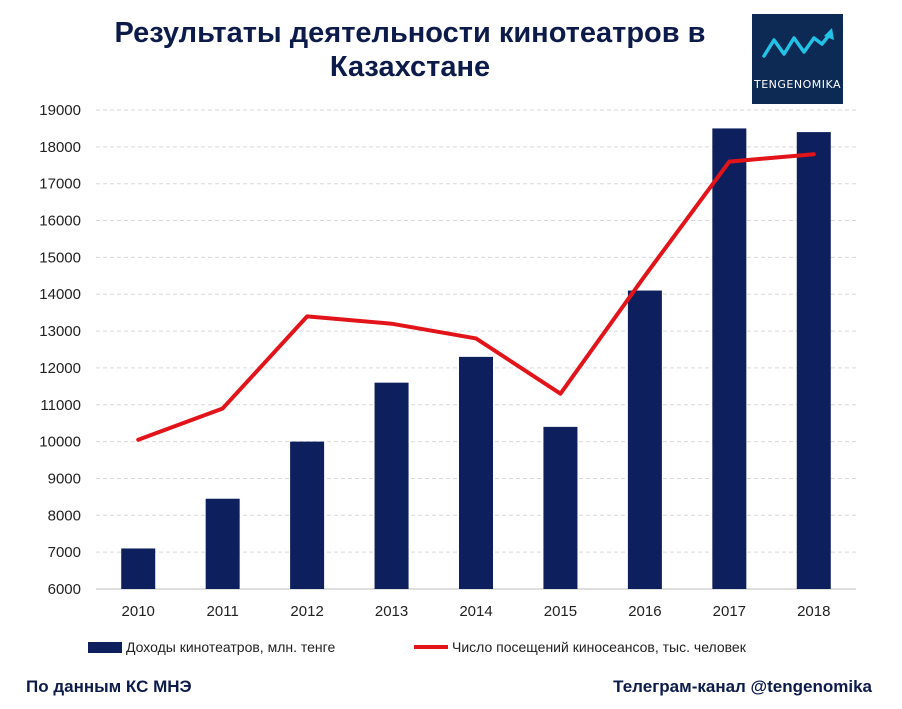  I want to click on legend-item-revenue: Доходы кинотеатров, млн. тенге, so click(211, 647).